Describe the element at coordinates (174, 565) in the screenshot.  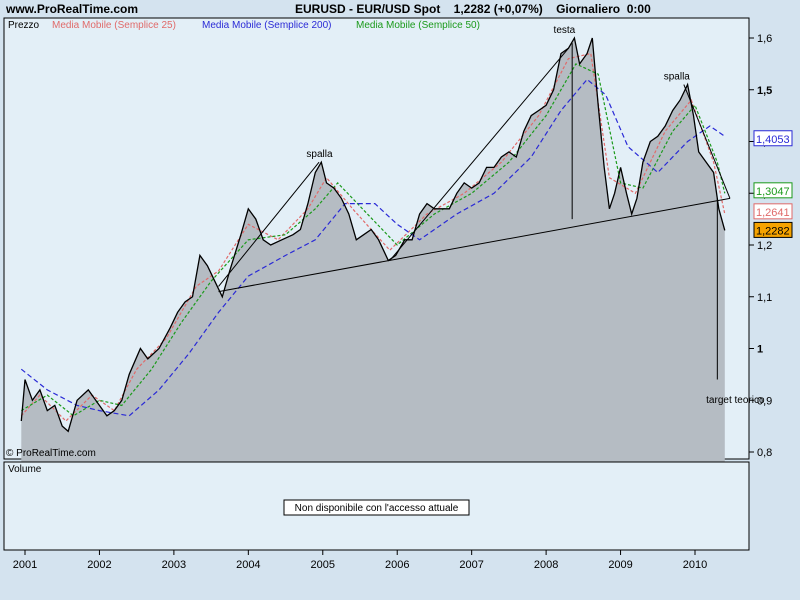
I see `x-tick-label-2: 2003` at that location.